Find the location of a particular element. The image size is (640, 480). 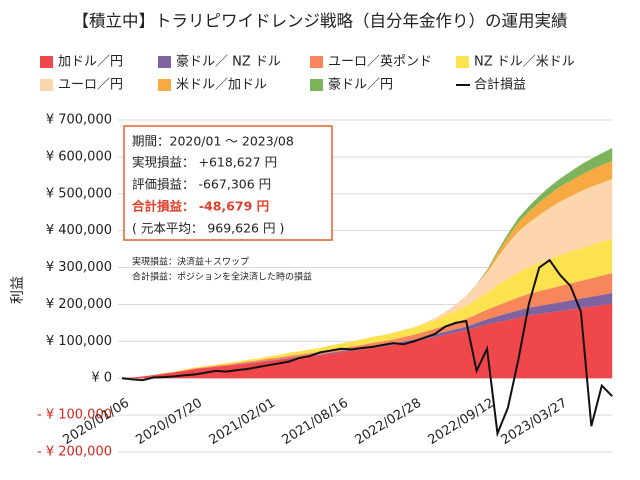

y-tick-label: - ¥ 200,000 is located at coordinates (74, 452).